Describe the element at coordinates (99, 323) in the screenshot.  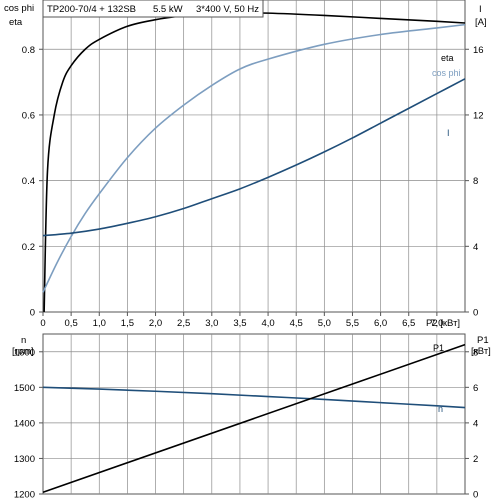
I see `x-tick-label: 1,0` at that location.